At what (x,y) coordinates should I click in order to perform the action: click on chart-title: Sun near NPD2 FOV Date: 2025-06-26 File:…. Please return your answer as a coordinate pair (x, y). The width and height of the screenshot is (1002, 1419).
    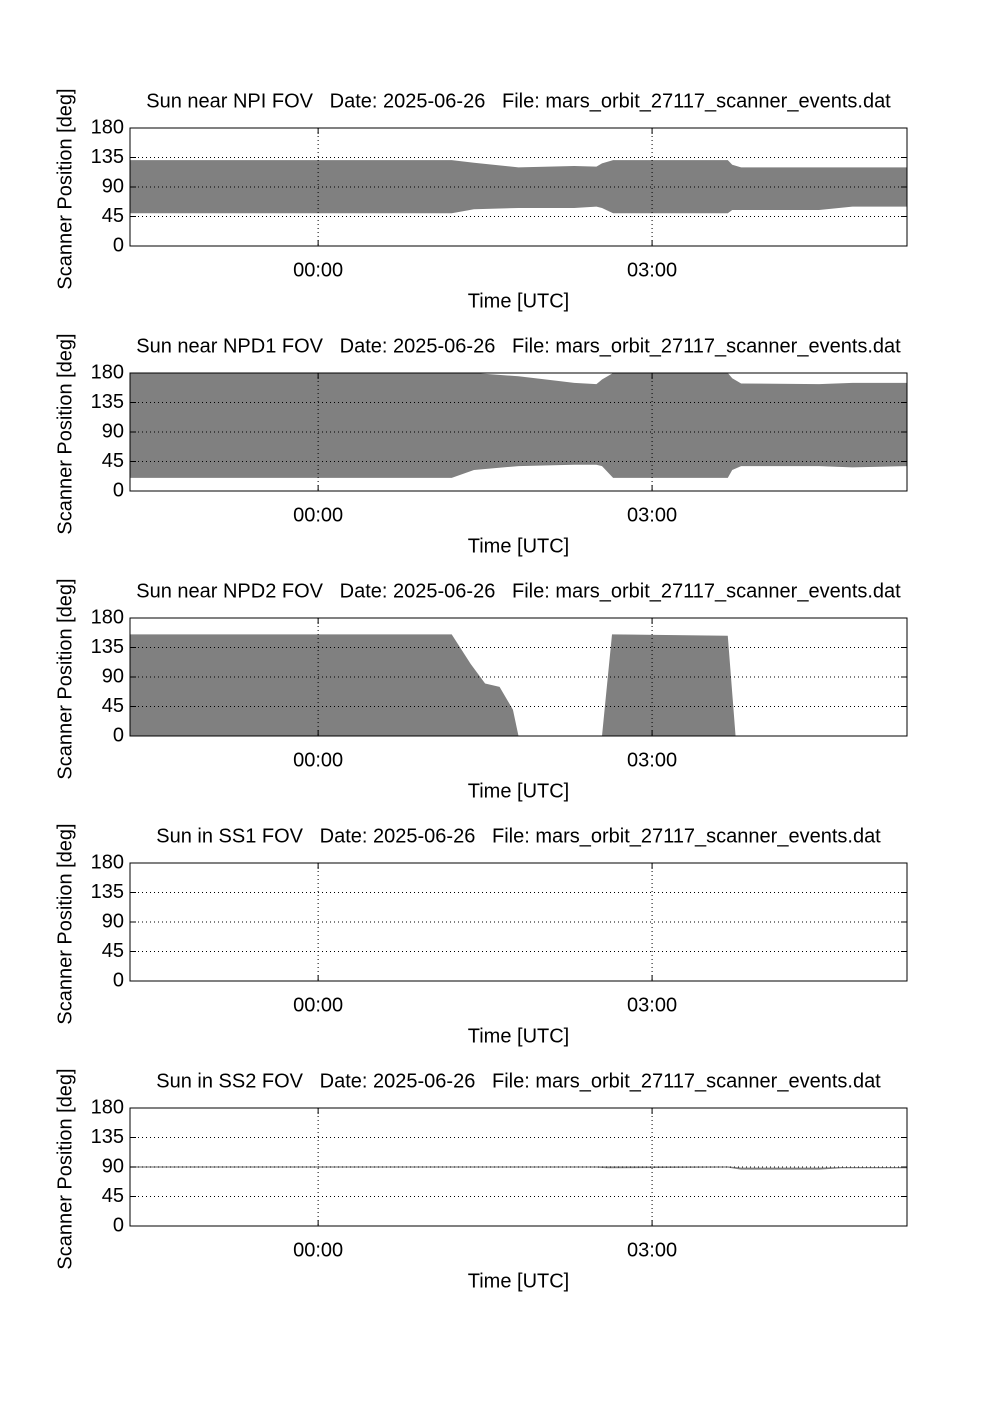
    Looking at the image, I should click on (518, 591).